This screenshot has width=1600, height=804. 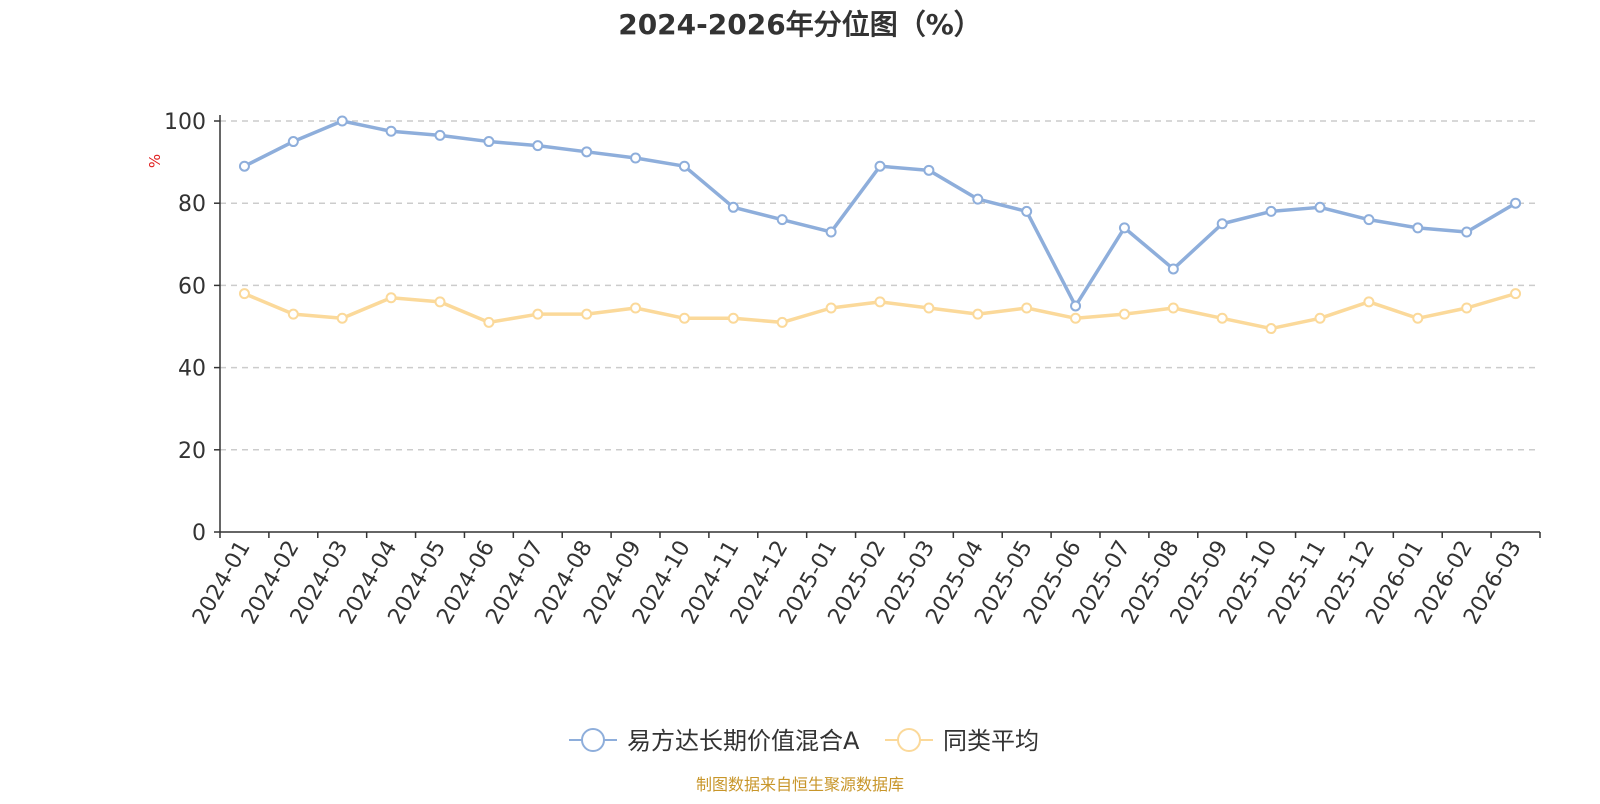 What do you see at coordinates (991, 741) in the screenshot?
I see `legend-label: 同类平均` at bounding box center [991, 741].